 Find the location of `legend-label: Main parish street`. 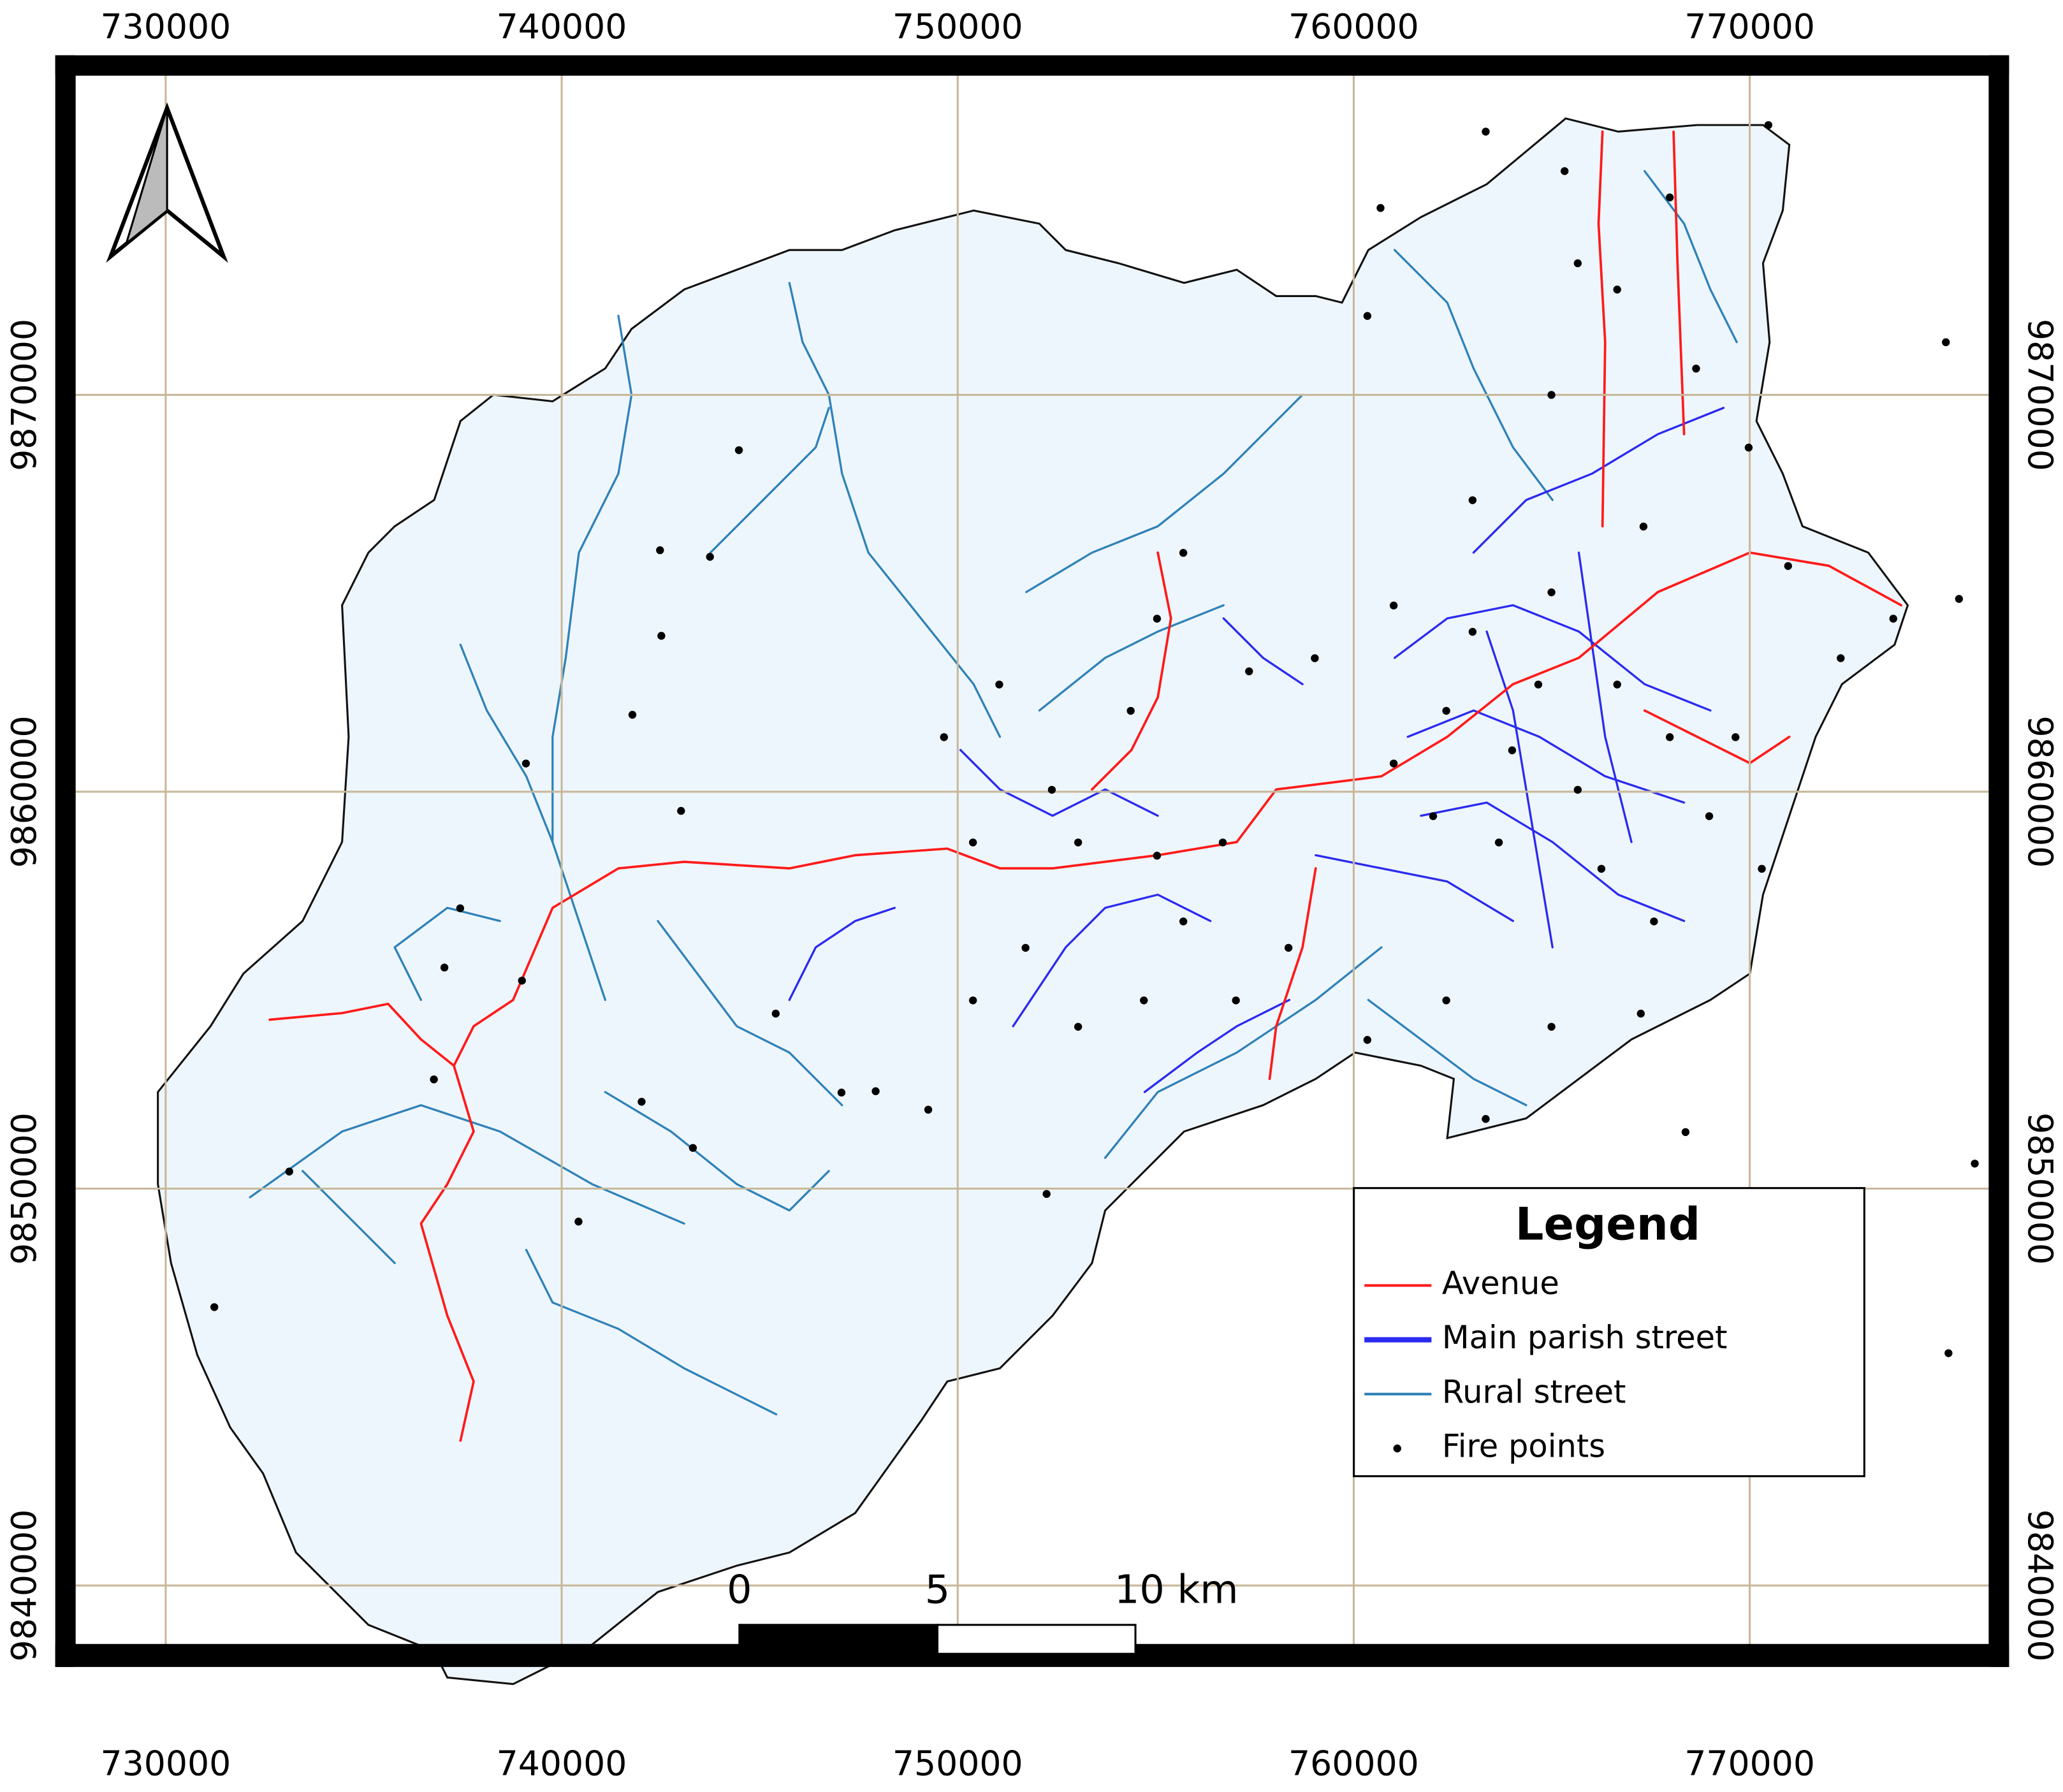

legend-label: Main parish street is located at coordinates (1585, 1337).